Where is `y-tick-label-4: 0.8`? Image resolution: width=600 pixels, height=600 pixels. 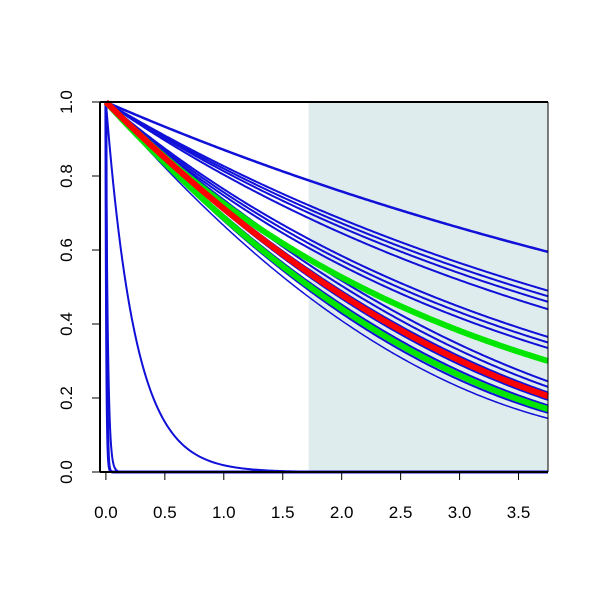 y-tick-label-4: 0.8 is located at coordinates (66, 176).